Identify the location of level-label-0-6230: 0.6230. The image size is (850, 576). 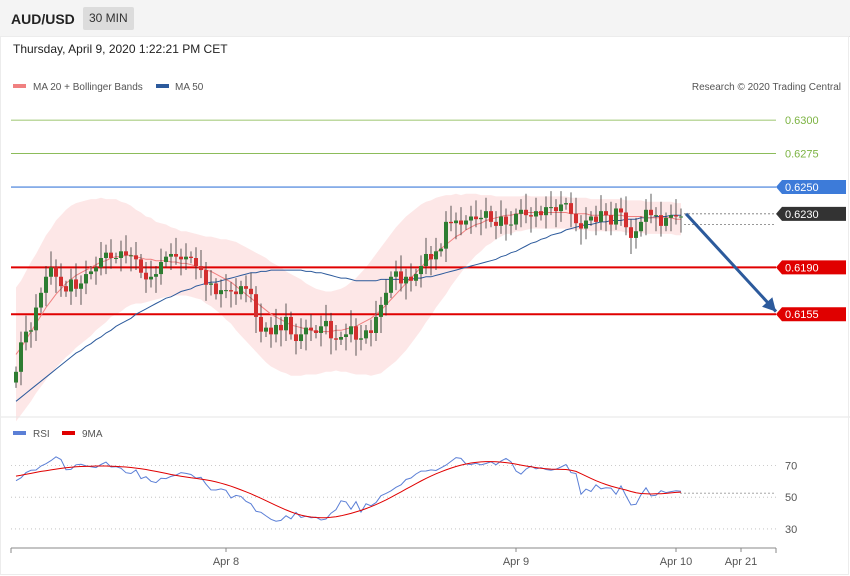
(802, 215).